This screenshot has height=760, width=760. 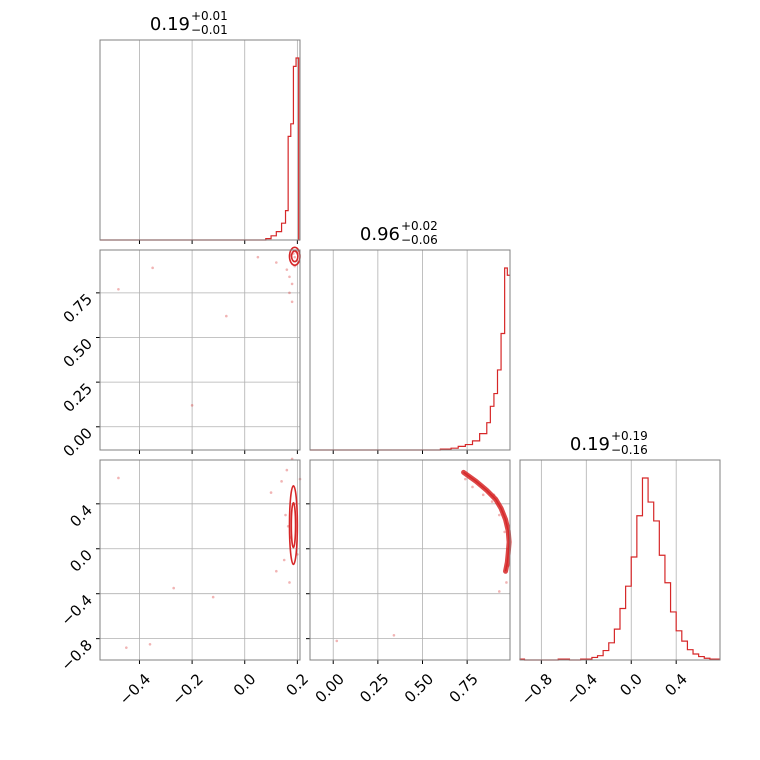 I want to click on y-tick-label-2-3: 0.4, so click(x=81, y=516).